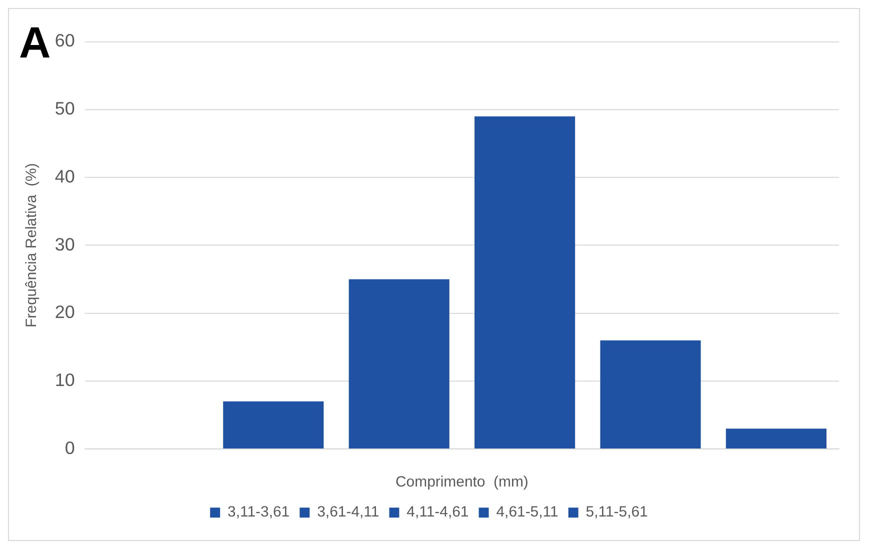  Describe the element at coordinates (462, 481) in the screenshot. I see `x-axis-title: Comprimento (mm)` at that location.